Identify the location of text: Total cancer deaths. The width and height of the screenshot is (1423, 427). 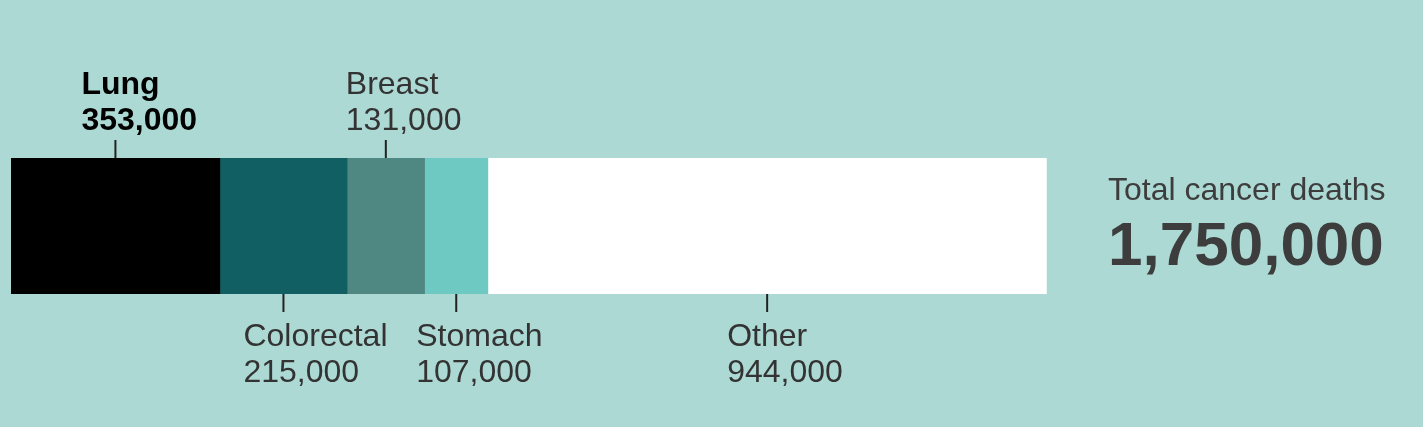
(1247, 189).